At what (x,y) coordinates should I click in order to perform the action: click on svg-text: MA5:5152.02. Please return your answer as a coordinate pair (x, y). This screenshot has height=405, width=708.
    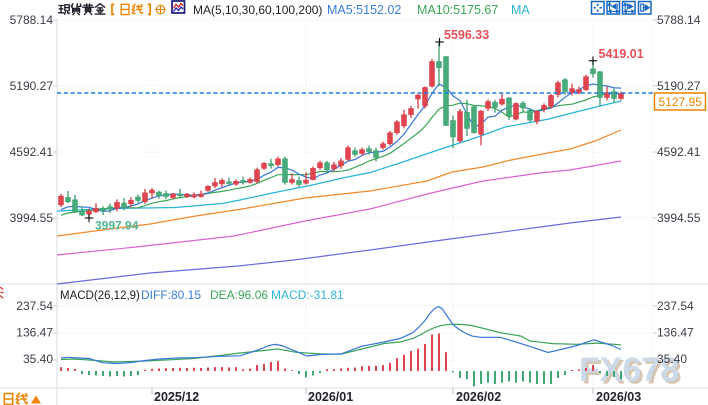
    Looking at the image, I should click on (364, 10).